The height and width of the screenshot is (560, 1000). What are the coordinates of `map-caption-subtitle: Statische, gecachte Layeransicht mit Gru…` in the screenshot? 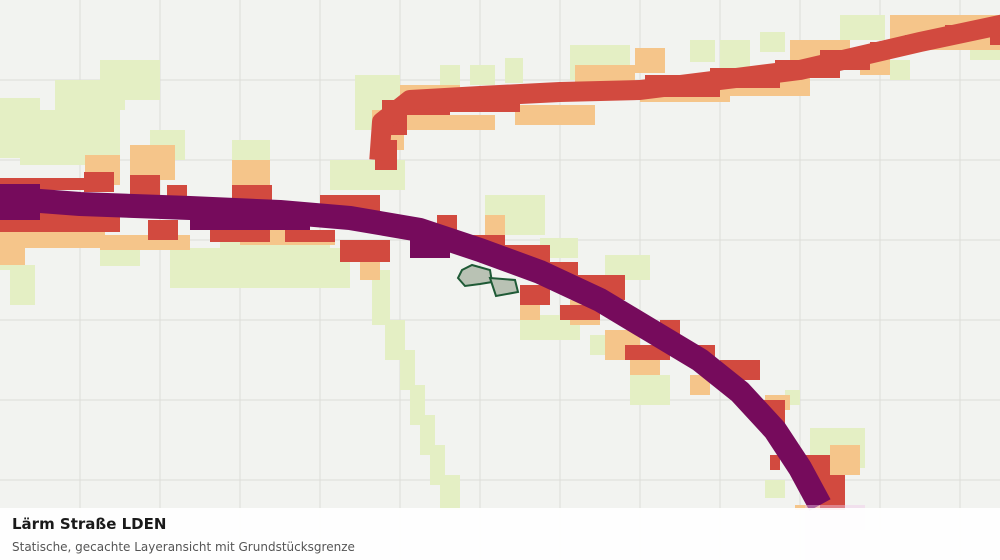 It's located at (183, 547).